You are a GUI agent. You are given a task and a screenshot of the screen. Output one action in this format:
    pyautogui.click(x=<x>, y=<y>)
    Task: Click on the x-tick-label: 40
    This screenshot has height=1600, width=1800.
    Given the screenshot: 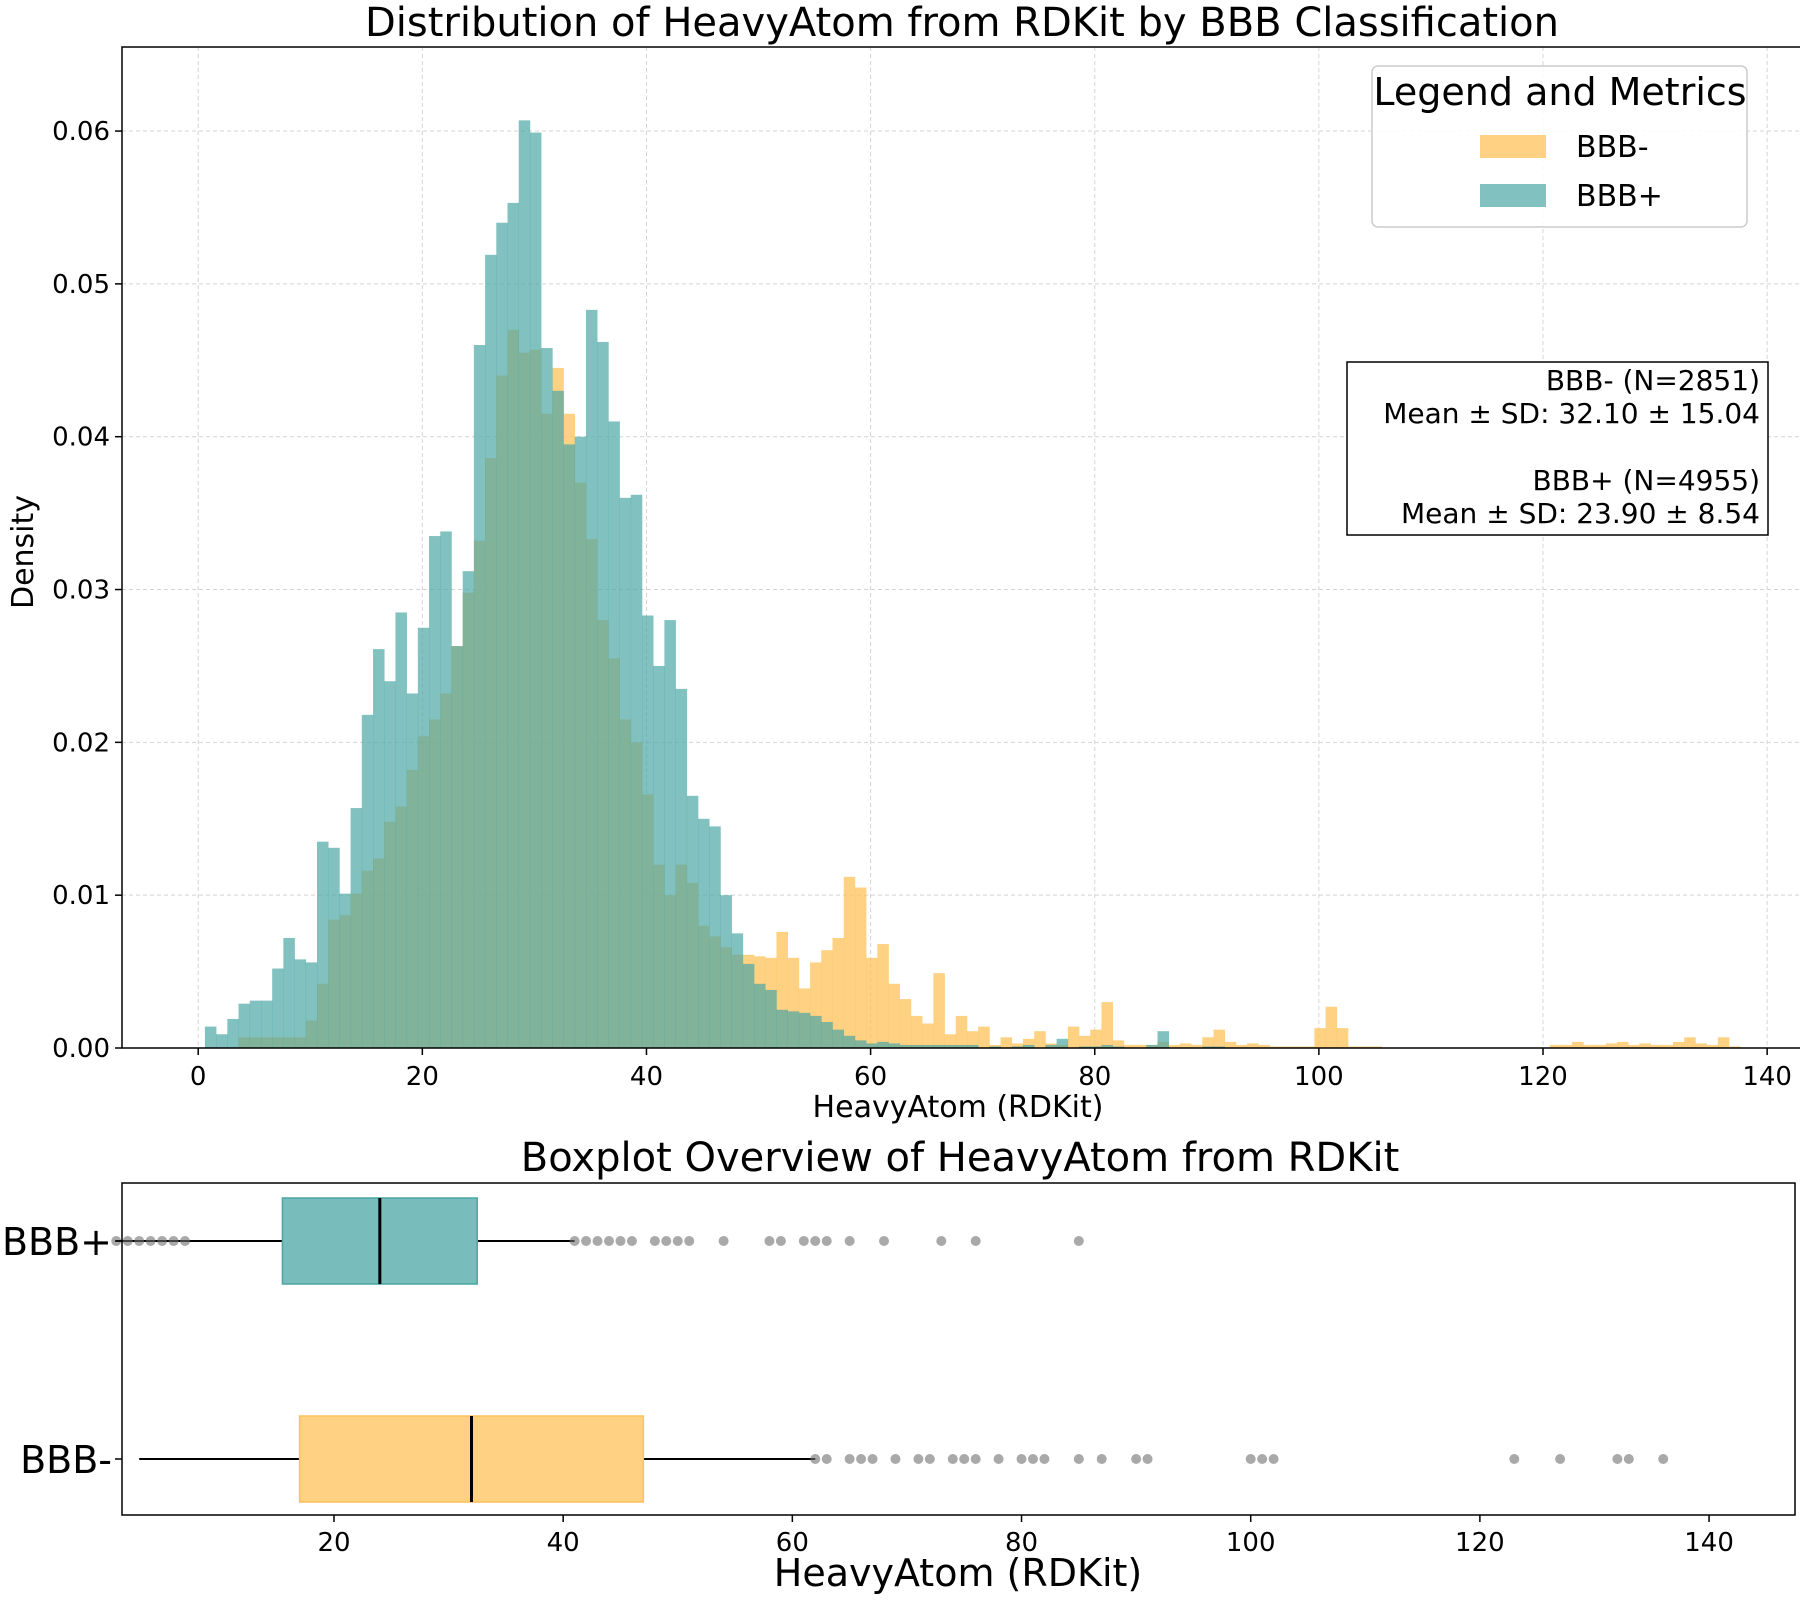 What is the action you would take?
    pyautogui.click(x=646, y=1077)
    